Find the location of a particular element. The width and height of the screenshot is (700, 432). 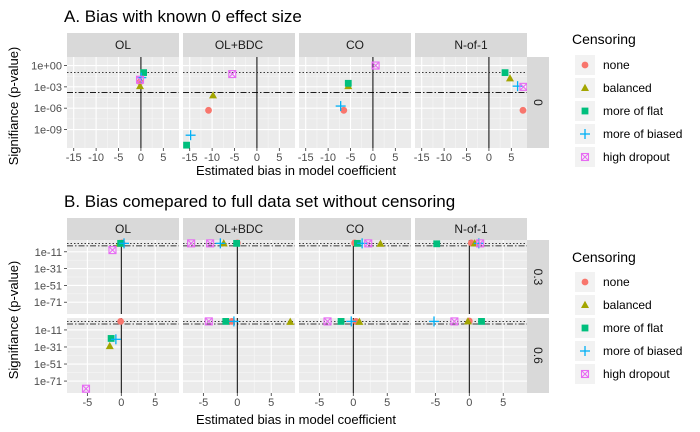

row-label-0-6: 0.6 is located at coordinates (538, 355).